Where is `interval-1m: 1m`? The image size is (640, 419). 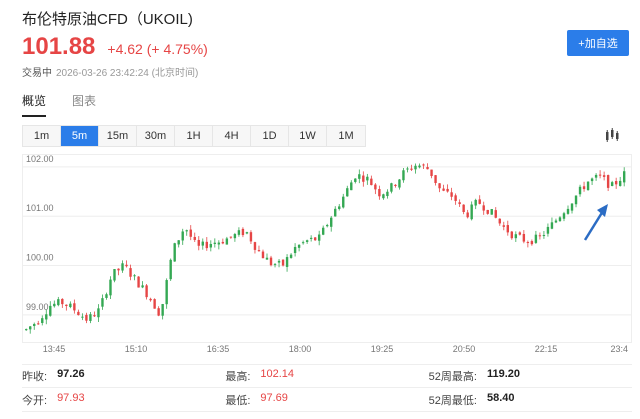 interval-1m: 1m is located at coordinates (42, 136).